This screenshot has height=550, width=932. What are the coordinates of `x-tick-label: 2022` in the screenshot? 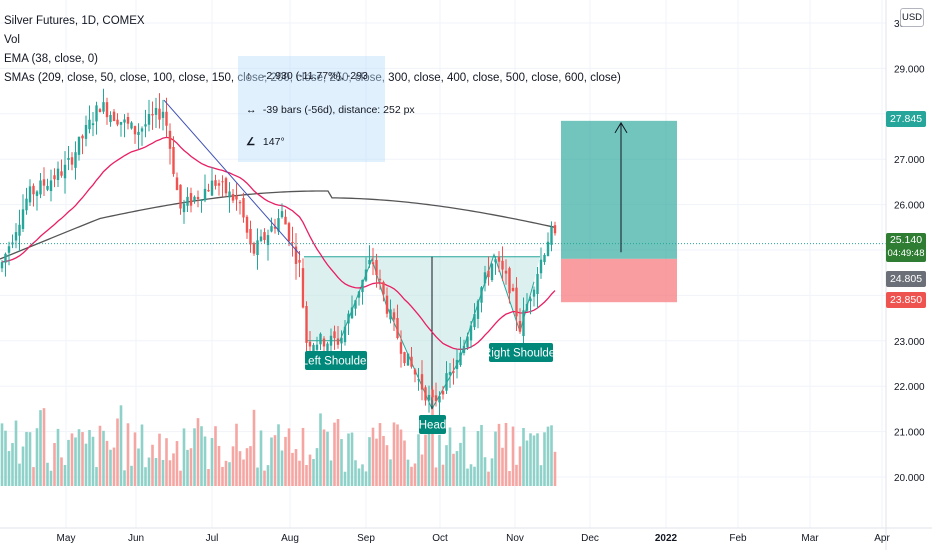 It's located at (666, 538).